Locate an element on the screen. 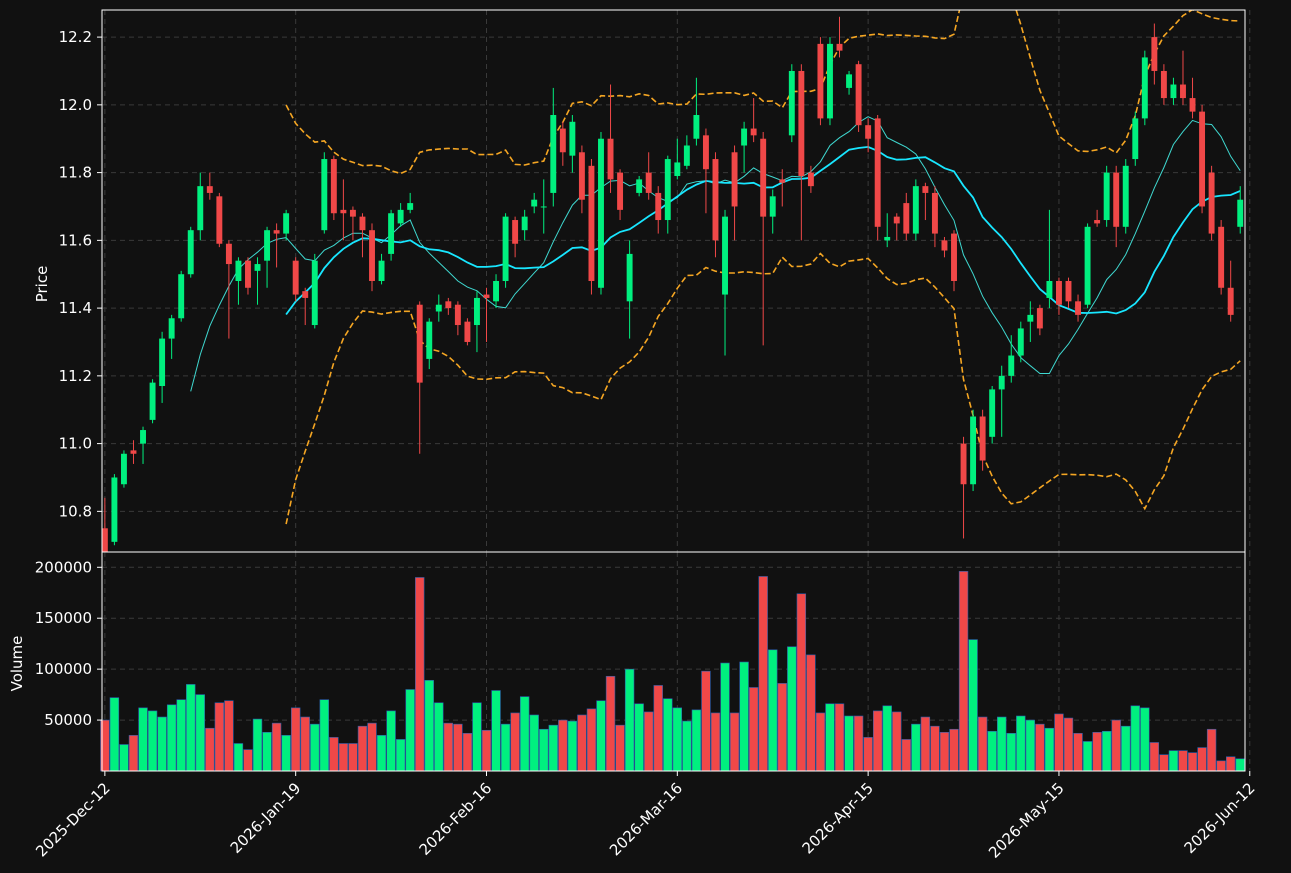 This screenshot has height=873, width=1291. volume-tick-label: 150000 is located at coordinates (63, 618).